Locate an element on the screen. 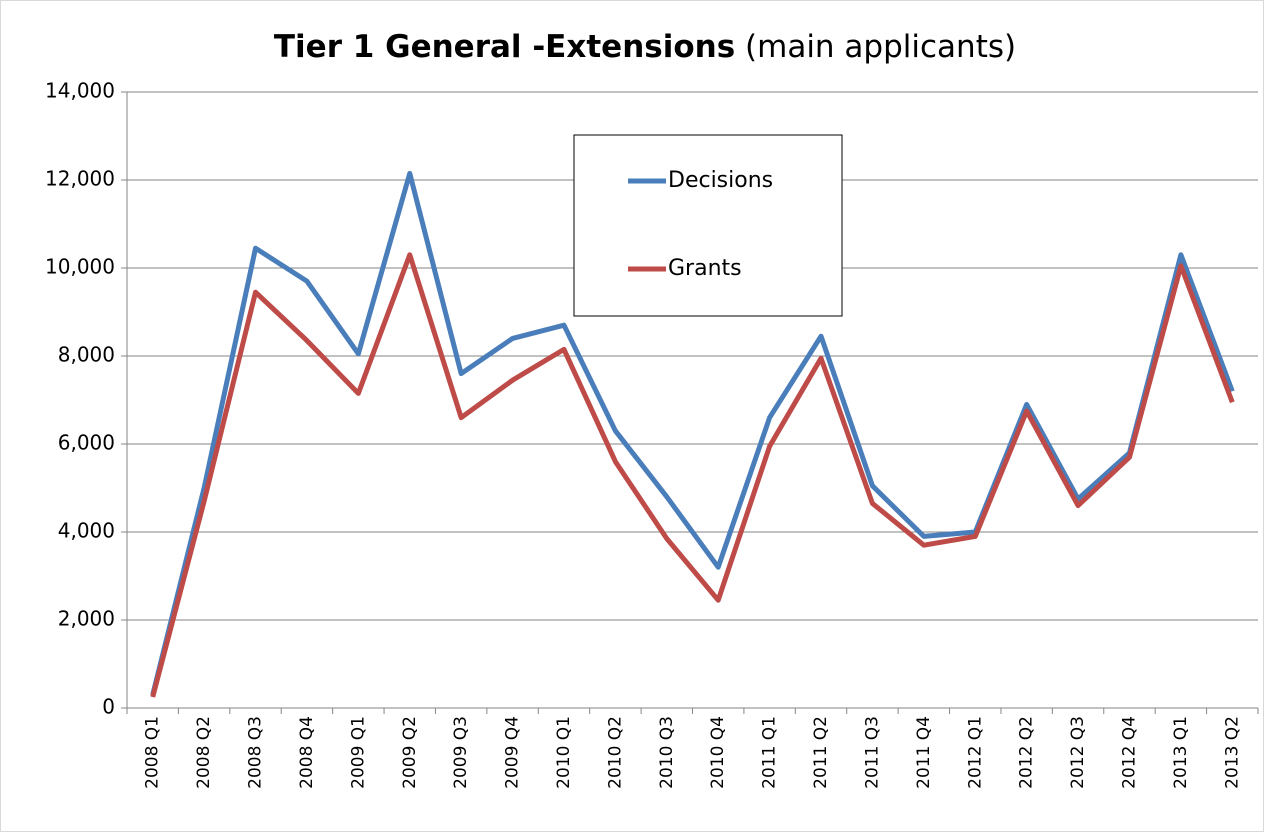 The width and height of the screenshot is (1264, 832). x-tick-label: 2012 Q2 is located at coordinates (1027, 752).